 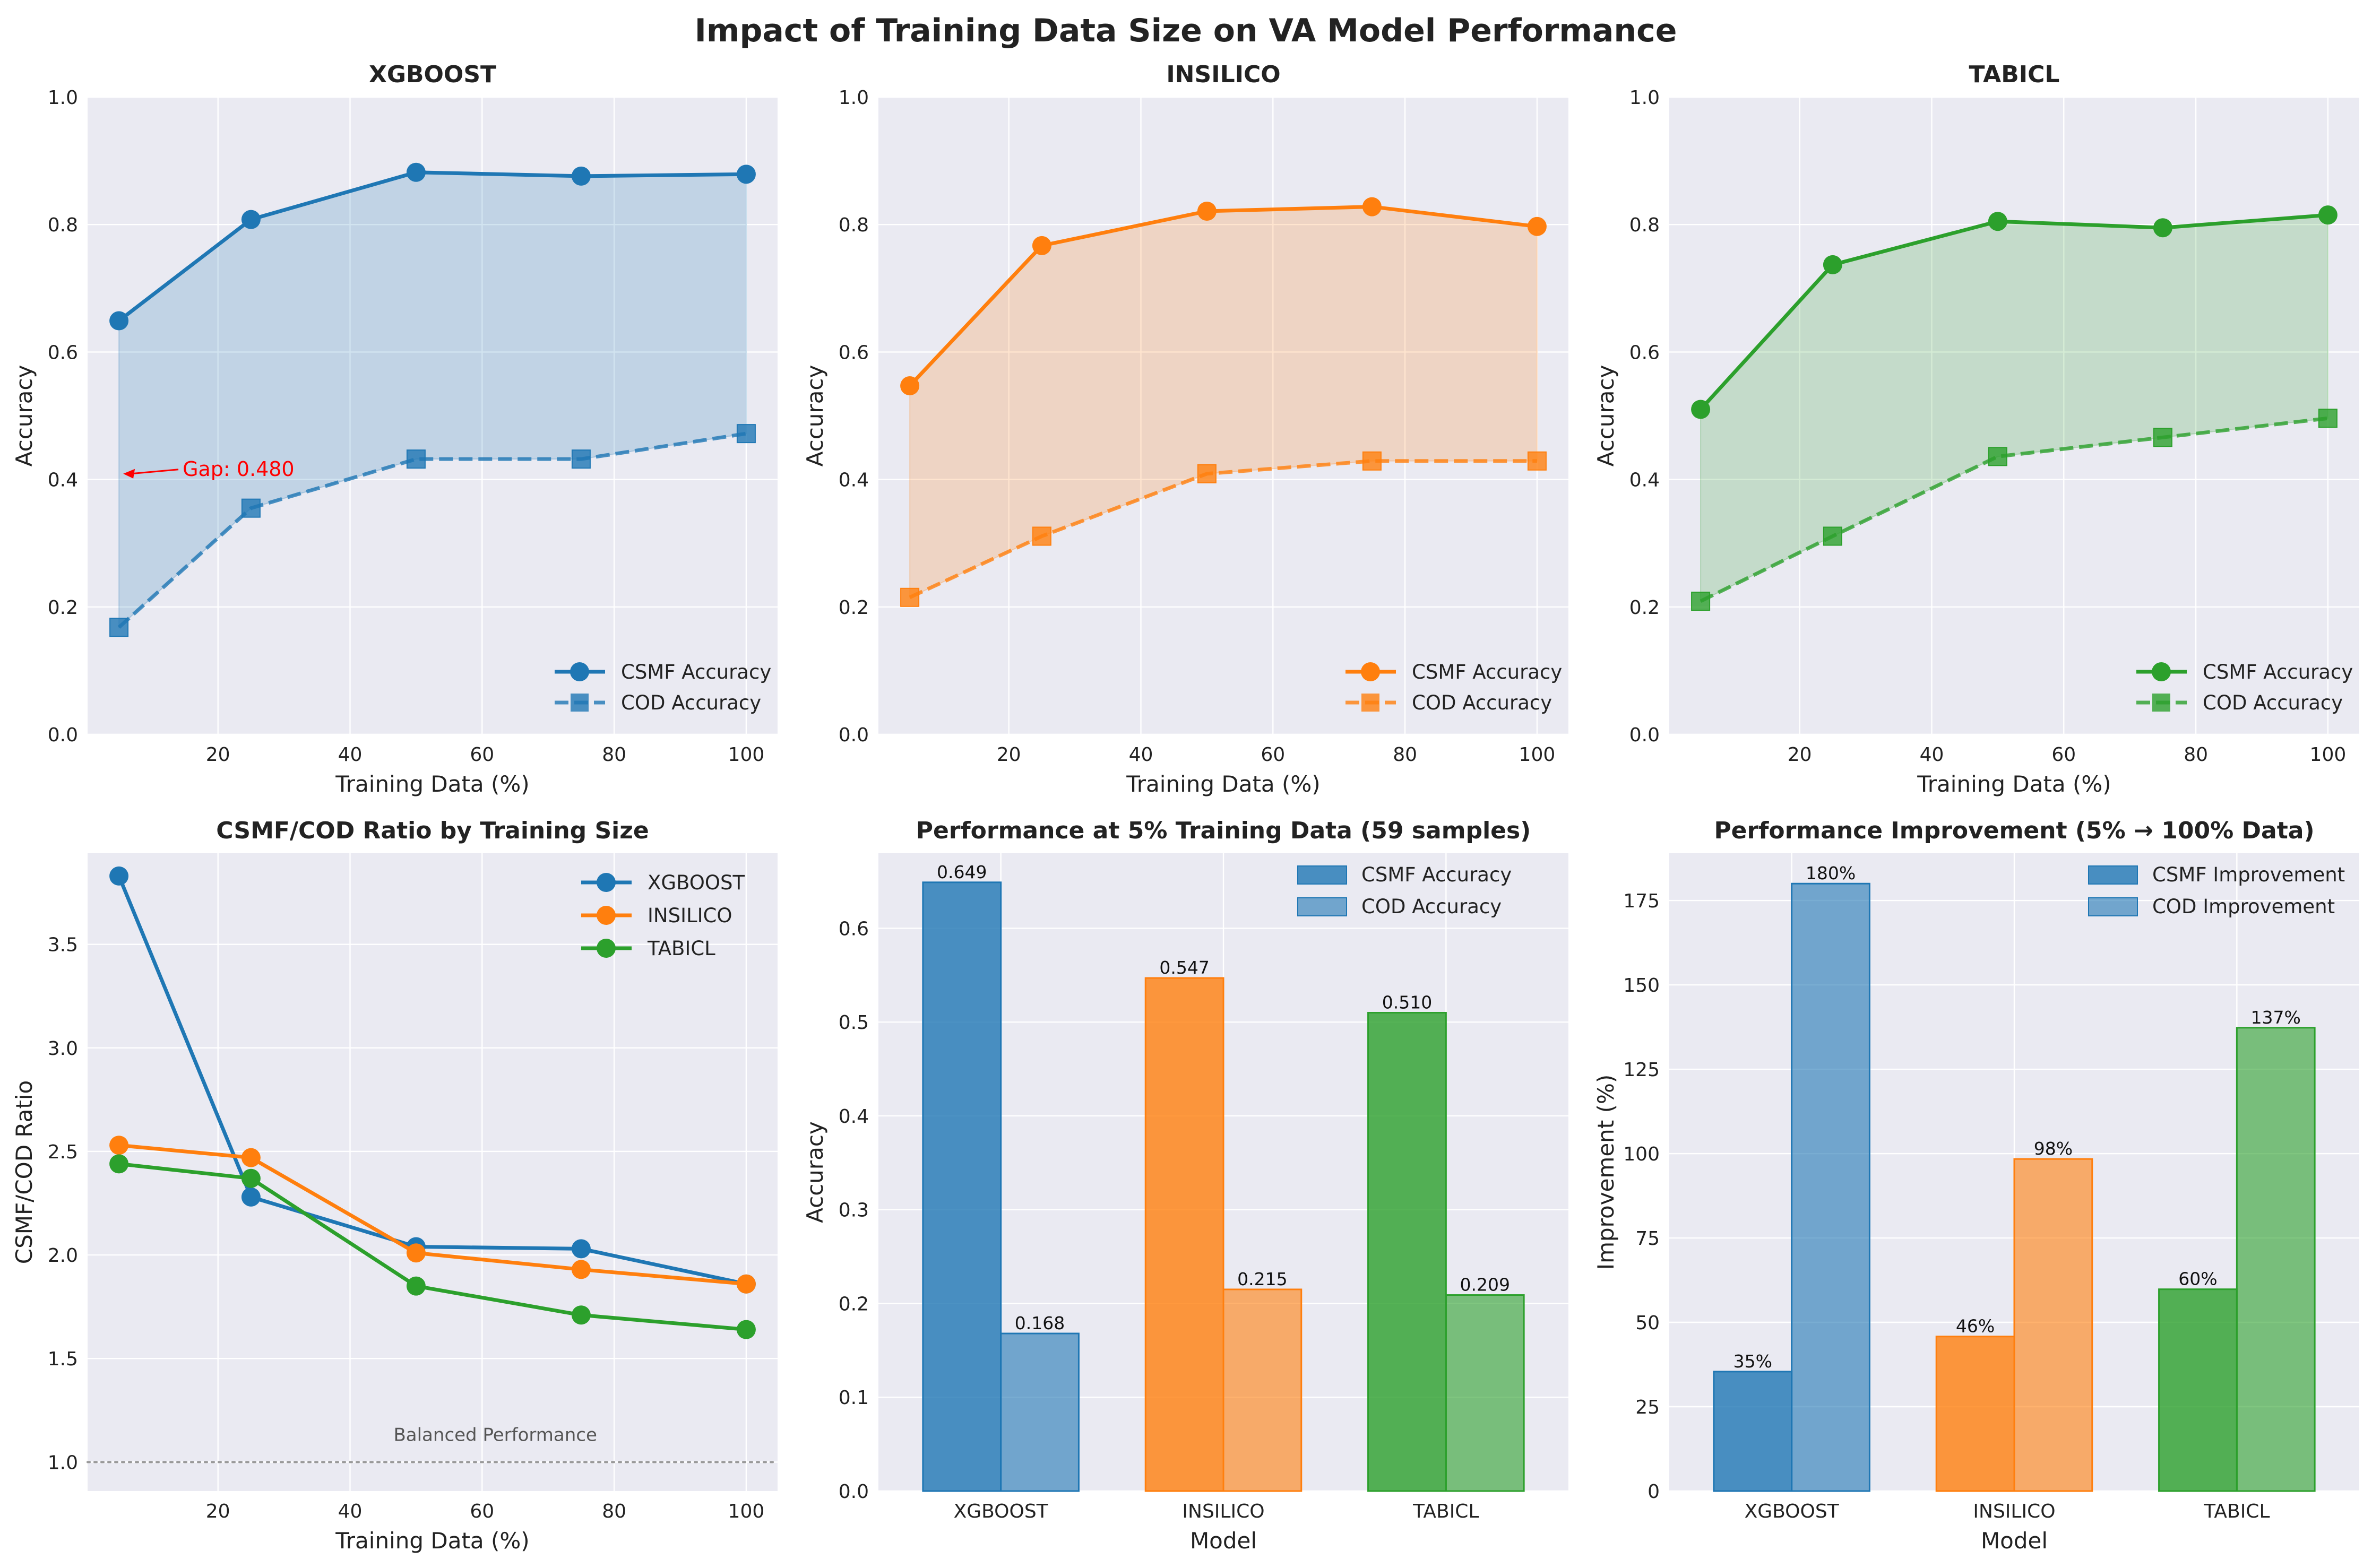 What do you see at coordinates (63, 1359) in the screenshot?
I see `y-tick-label: 1.5` at bounding box center [63, 1359].